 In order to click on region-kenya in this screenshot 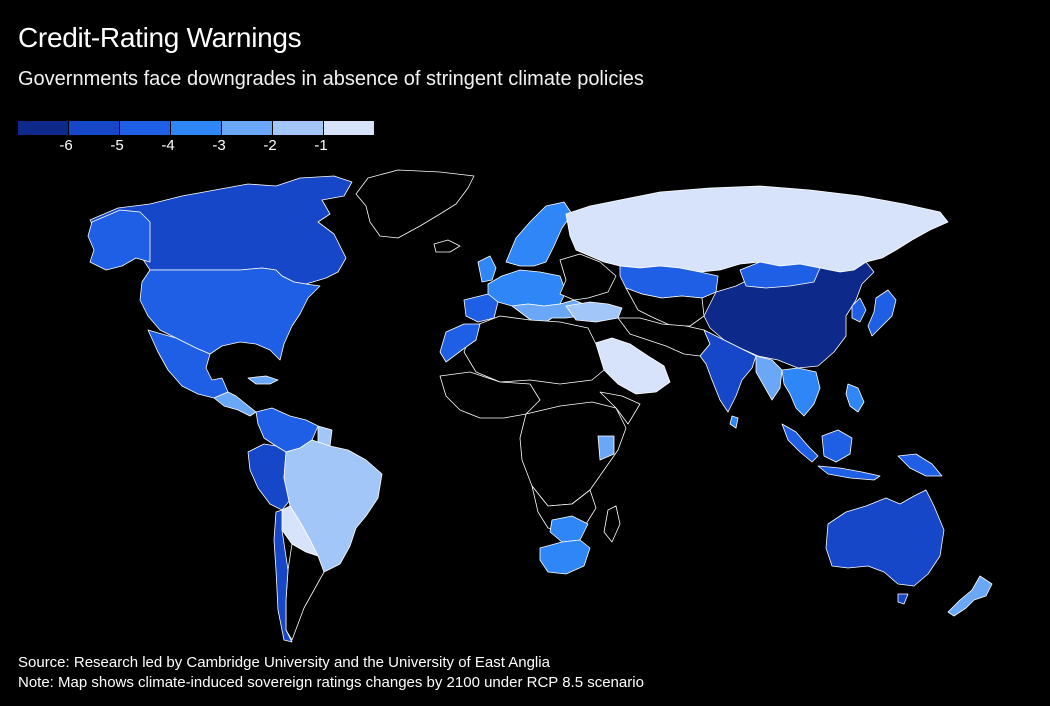, I will do `click(606, 448)`.